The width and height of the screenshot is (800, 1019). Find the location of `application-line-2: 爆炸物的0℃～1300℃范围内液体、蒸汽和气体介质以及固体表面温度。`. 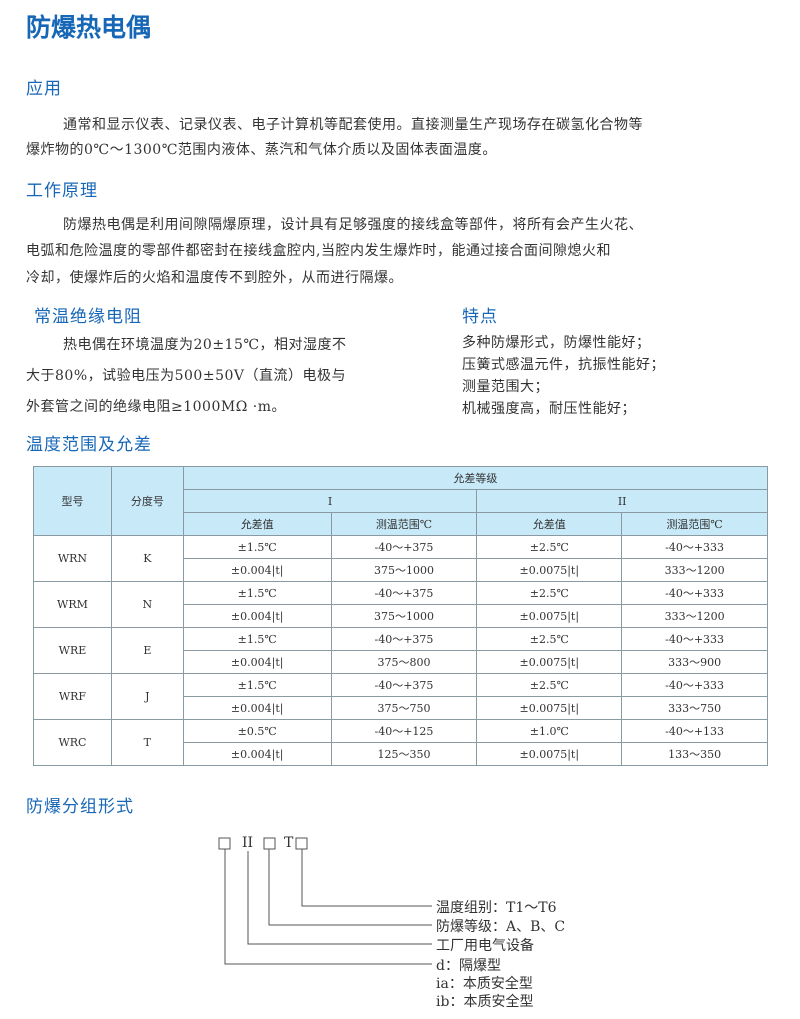

application-line-2: 爆炸物的0℃～1300℃范围内液体、蒸汽和气体介质以及固体表面温度。 is located at coordinates (261, 150).